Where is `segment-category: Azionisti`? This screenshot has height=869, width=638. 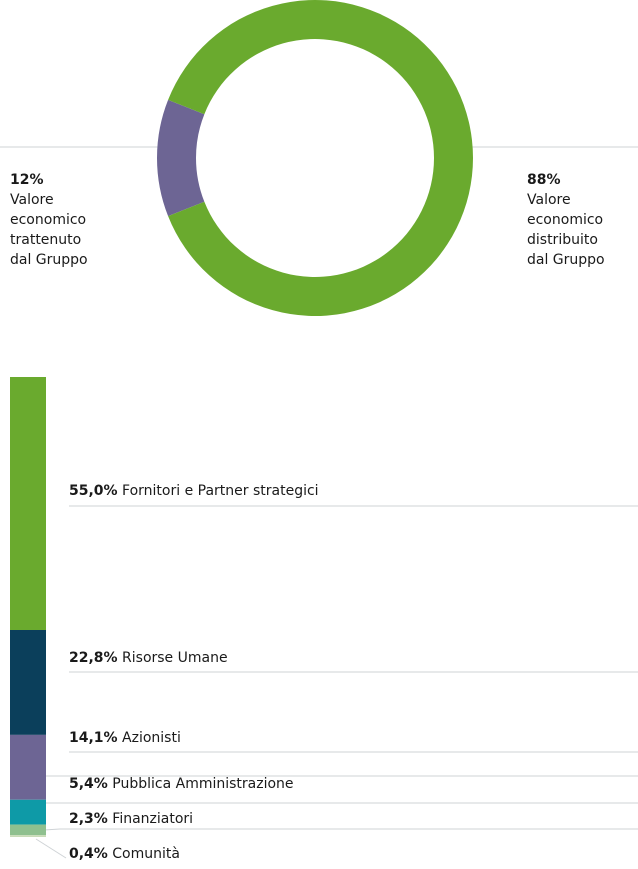 segment-category: Azionisti is located at coordinates (151, 738).